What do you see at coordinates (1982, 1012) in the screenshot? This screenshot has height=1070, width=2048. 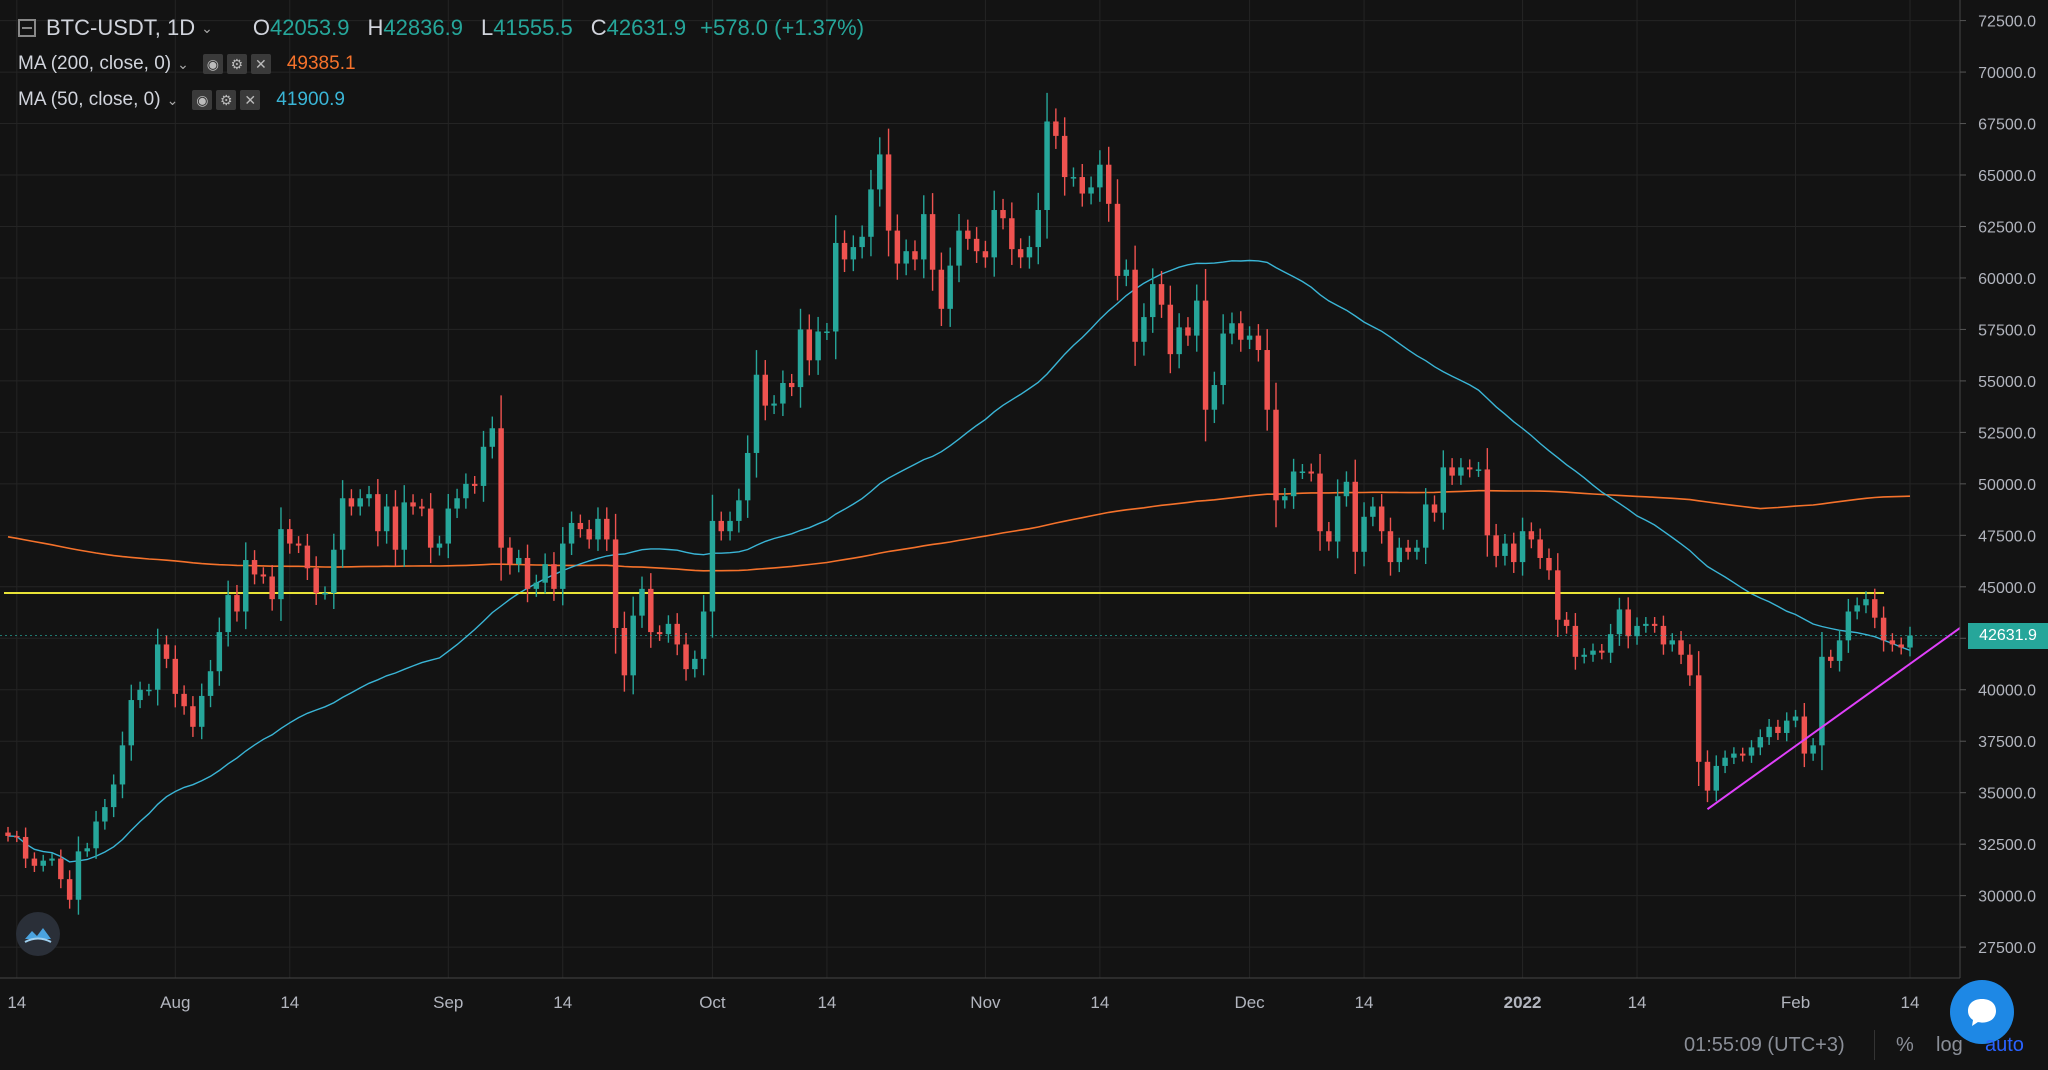 I see `chat-bubble-icon` at bounding box center [1982, 1012].